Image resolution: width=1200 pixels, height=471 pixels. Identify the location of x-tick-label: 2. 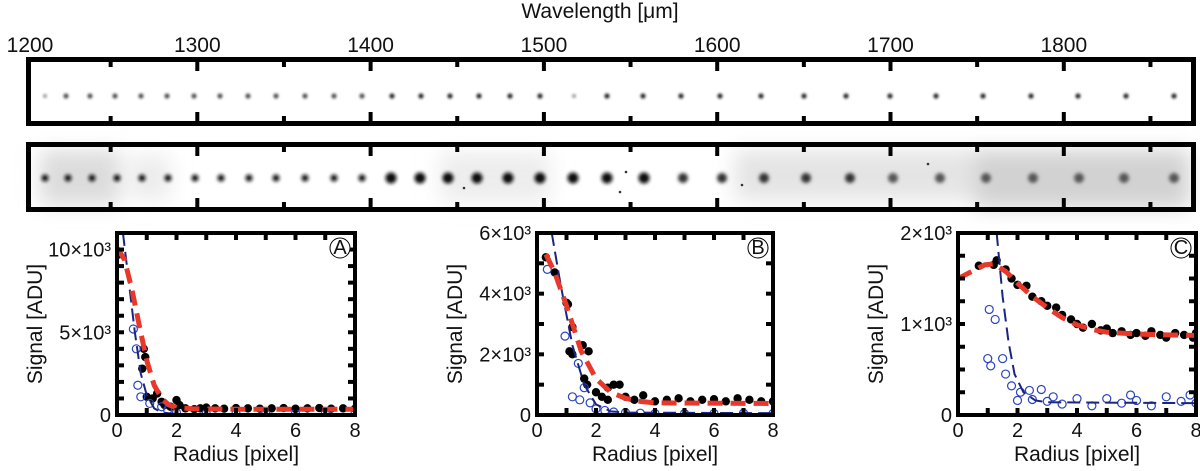
(595, 431).